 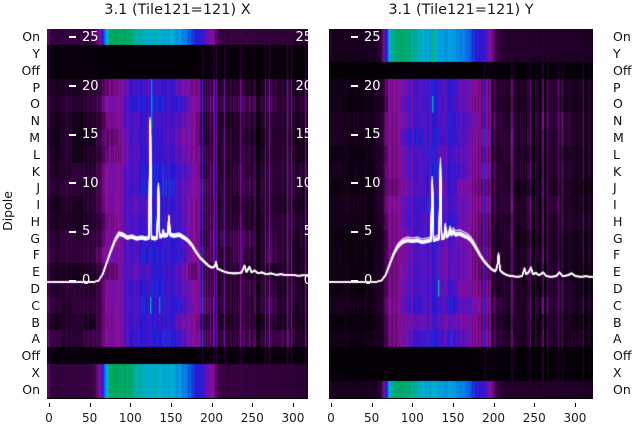 What do you see at coordinates (212, 418) in the screenshot?
I see `x-tick-label-x-200: 200` at bounding box center [212, 418].